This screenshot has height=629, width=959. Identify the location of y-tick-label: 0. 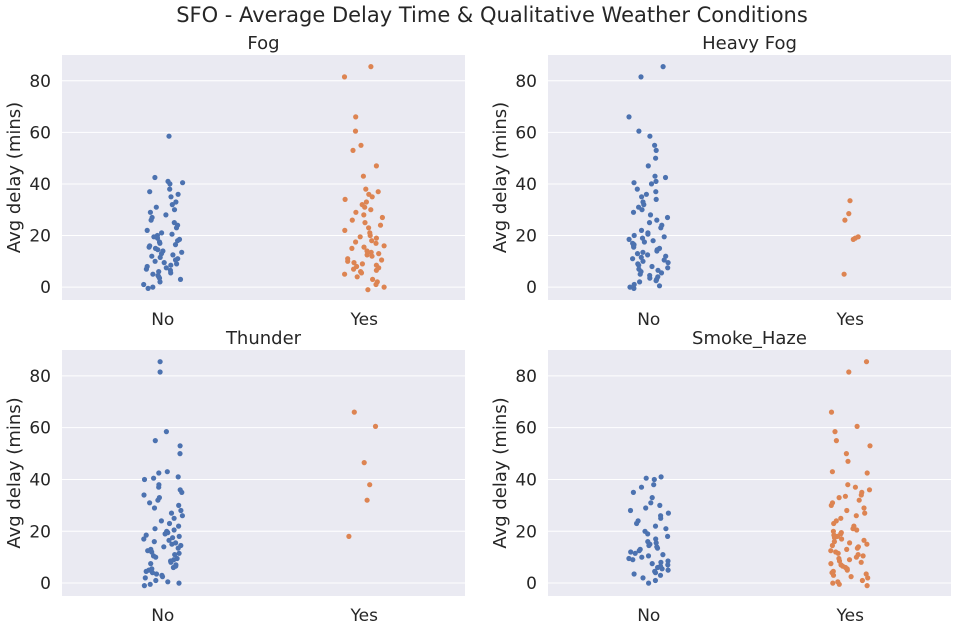
(45, 288).